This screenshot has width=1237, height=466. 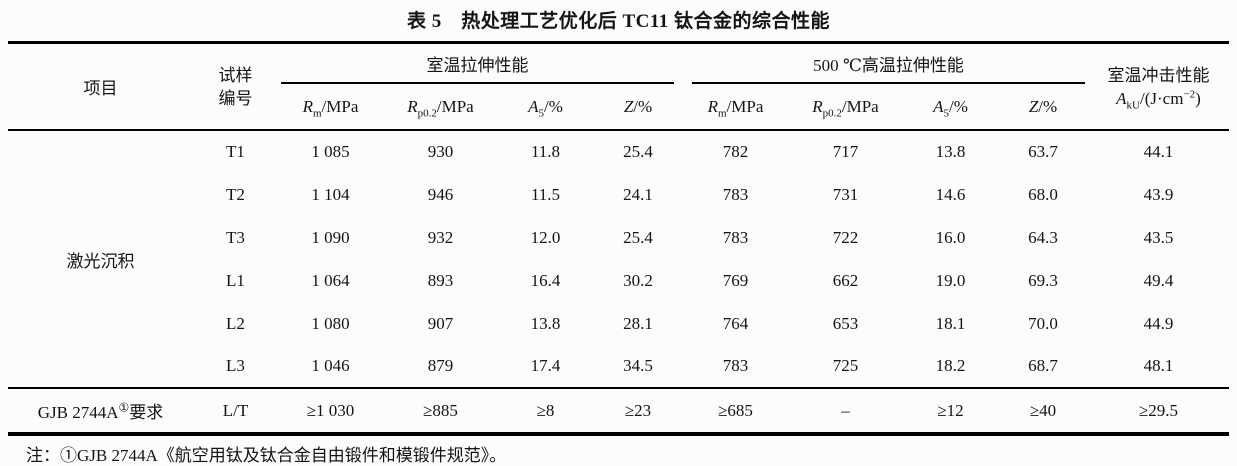 I want to click on value-cell: 879, so click(x=440, y=365).